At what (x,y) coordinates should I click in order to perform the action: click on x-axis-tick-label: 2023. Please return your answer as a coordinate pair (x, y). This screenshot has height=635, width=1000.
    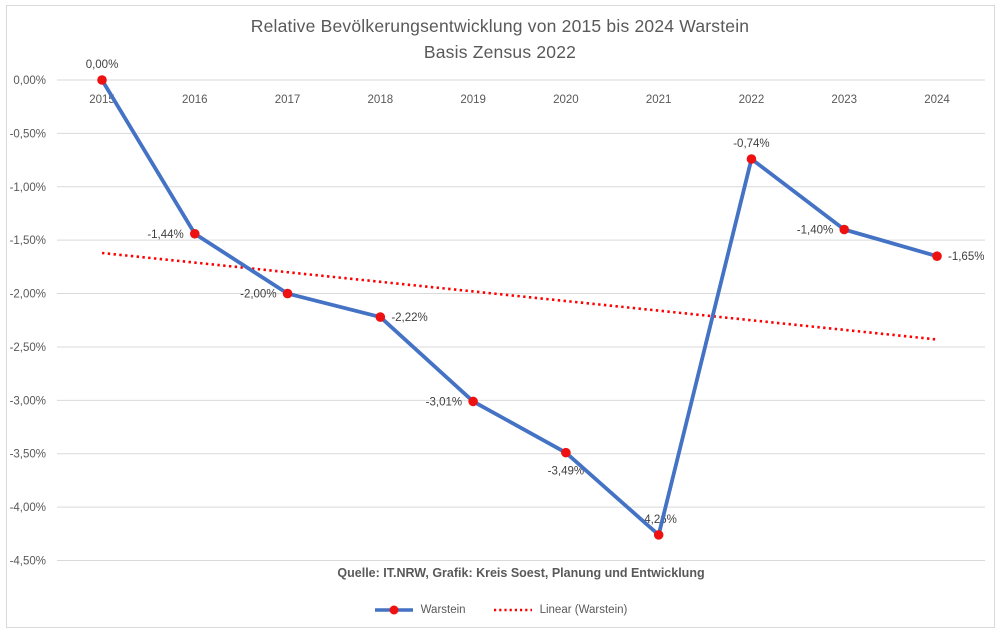
    Looking at the image, I should click on (844, 100).